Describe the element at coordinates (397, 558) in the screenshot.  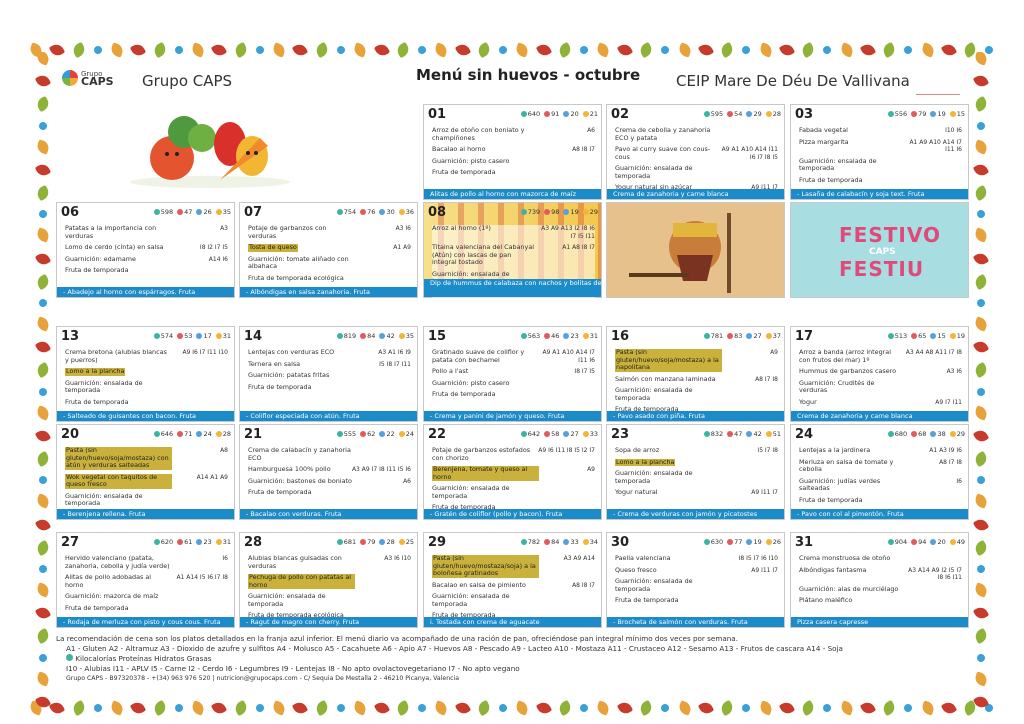
I see `allergen-codes: A3 I6 I10` at that location.